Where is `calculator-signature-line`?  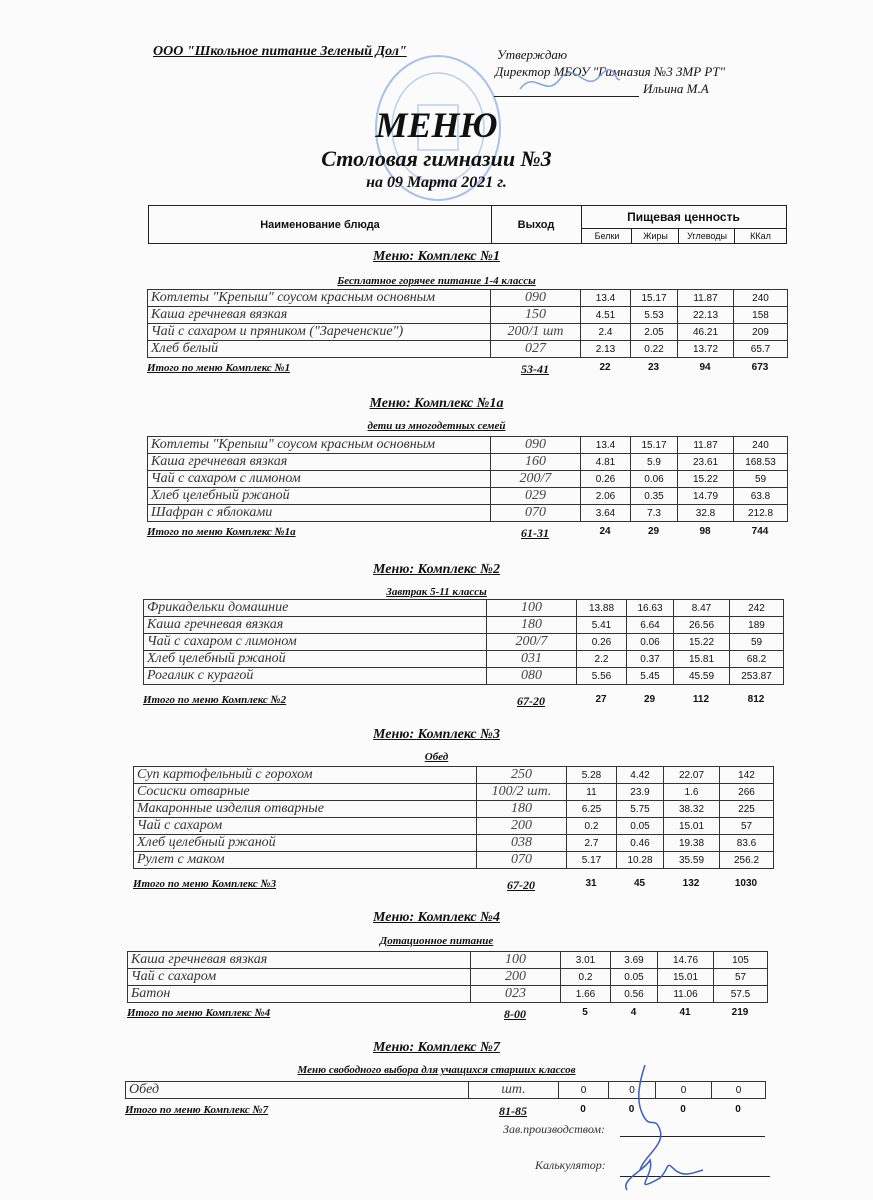
calculator-signature-line is located at coordinates (695, 1176).